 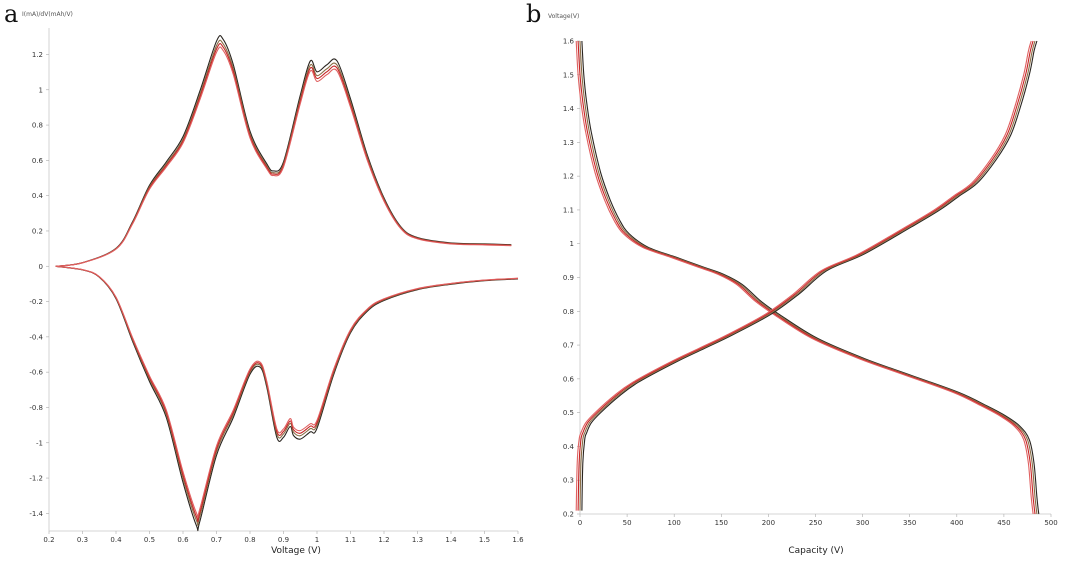 I want to click on y-tick-label: -0.2, so click(x=36, y=302).